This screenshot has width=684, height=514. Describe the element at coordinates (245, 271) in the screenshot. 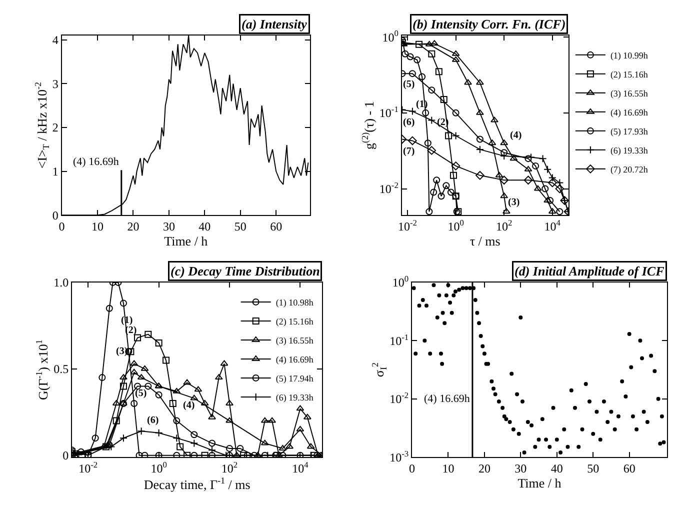

I see `chart-title: (c) Decay Time Distribution` at that location.